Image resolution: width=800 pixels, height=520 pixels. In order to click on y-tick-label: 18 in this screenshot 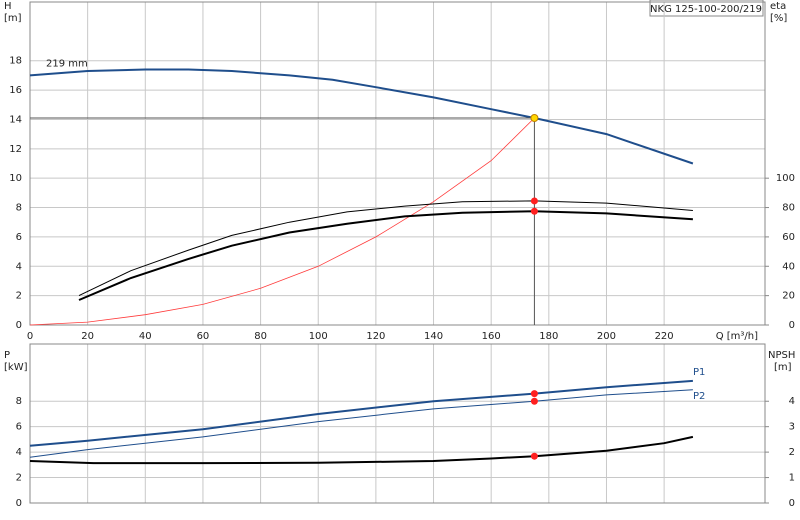, I will do `click(15, 61)`.